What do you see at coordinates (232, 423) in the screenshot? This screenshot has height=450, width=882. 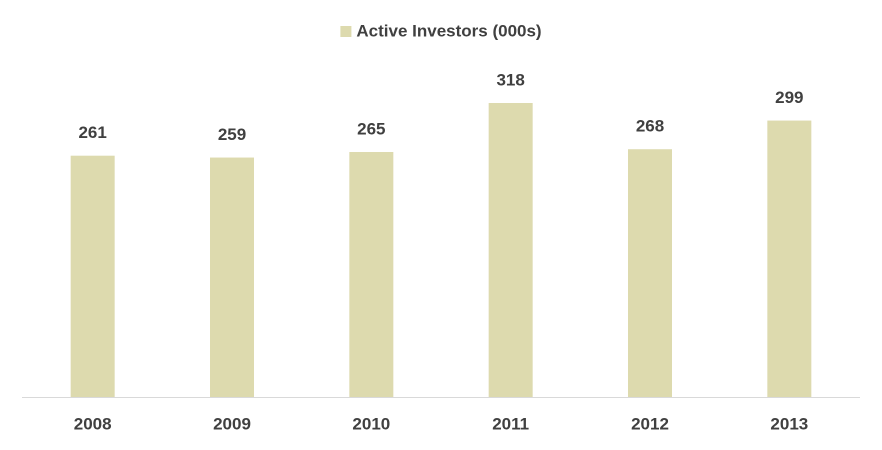 I see `x-tick-label: 2009` at bounding box center [232, 423].